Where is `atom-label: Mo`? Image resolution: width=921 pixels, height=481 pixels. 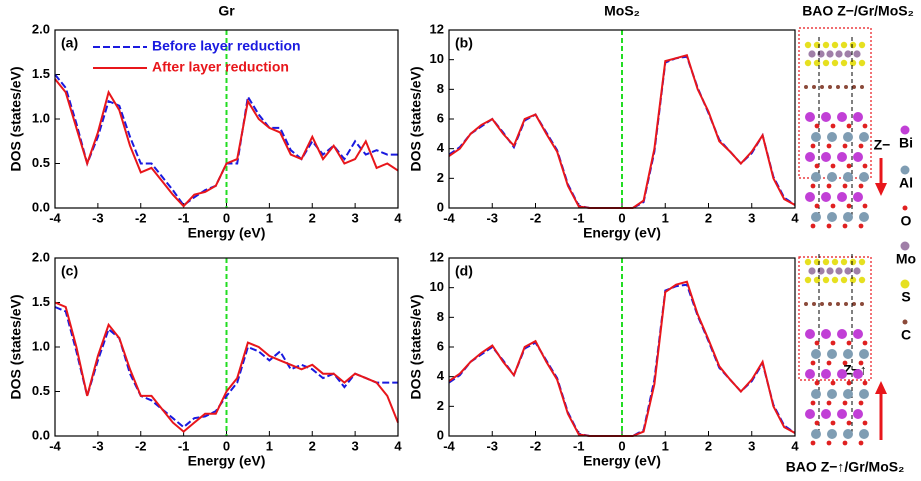
atom-label: Mo is located at coordinates (906, 259).